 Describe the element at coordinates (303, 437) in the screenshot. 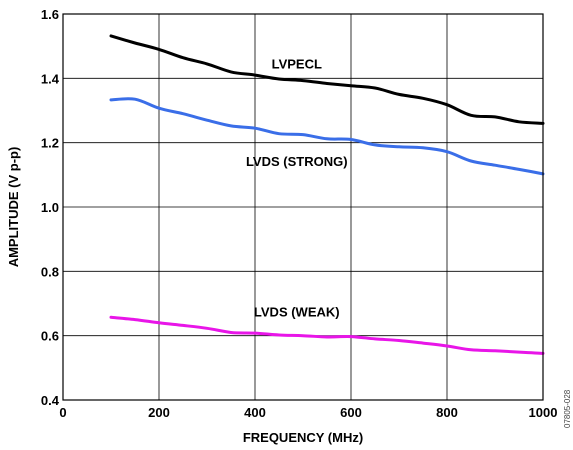

I see `x-axis-title: FREQUENCY (MHz)` at that location.